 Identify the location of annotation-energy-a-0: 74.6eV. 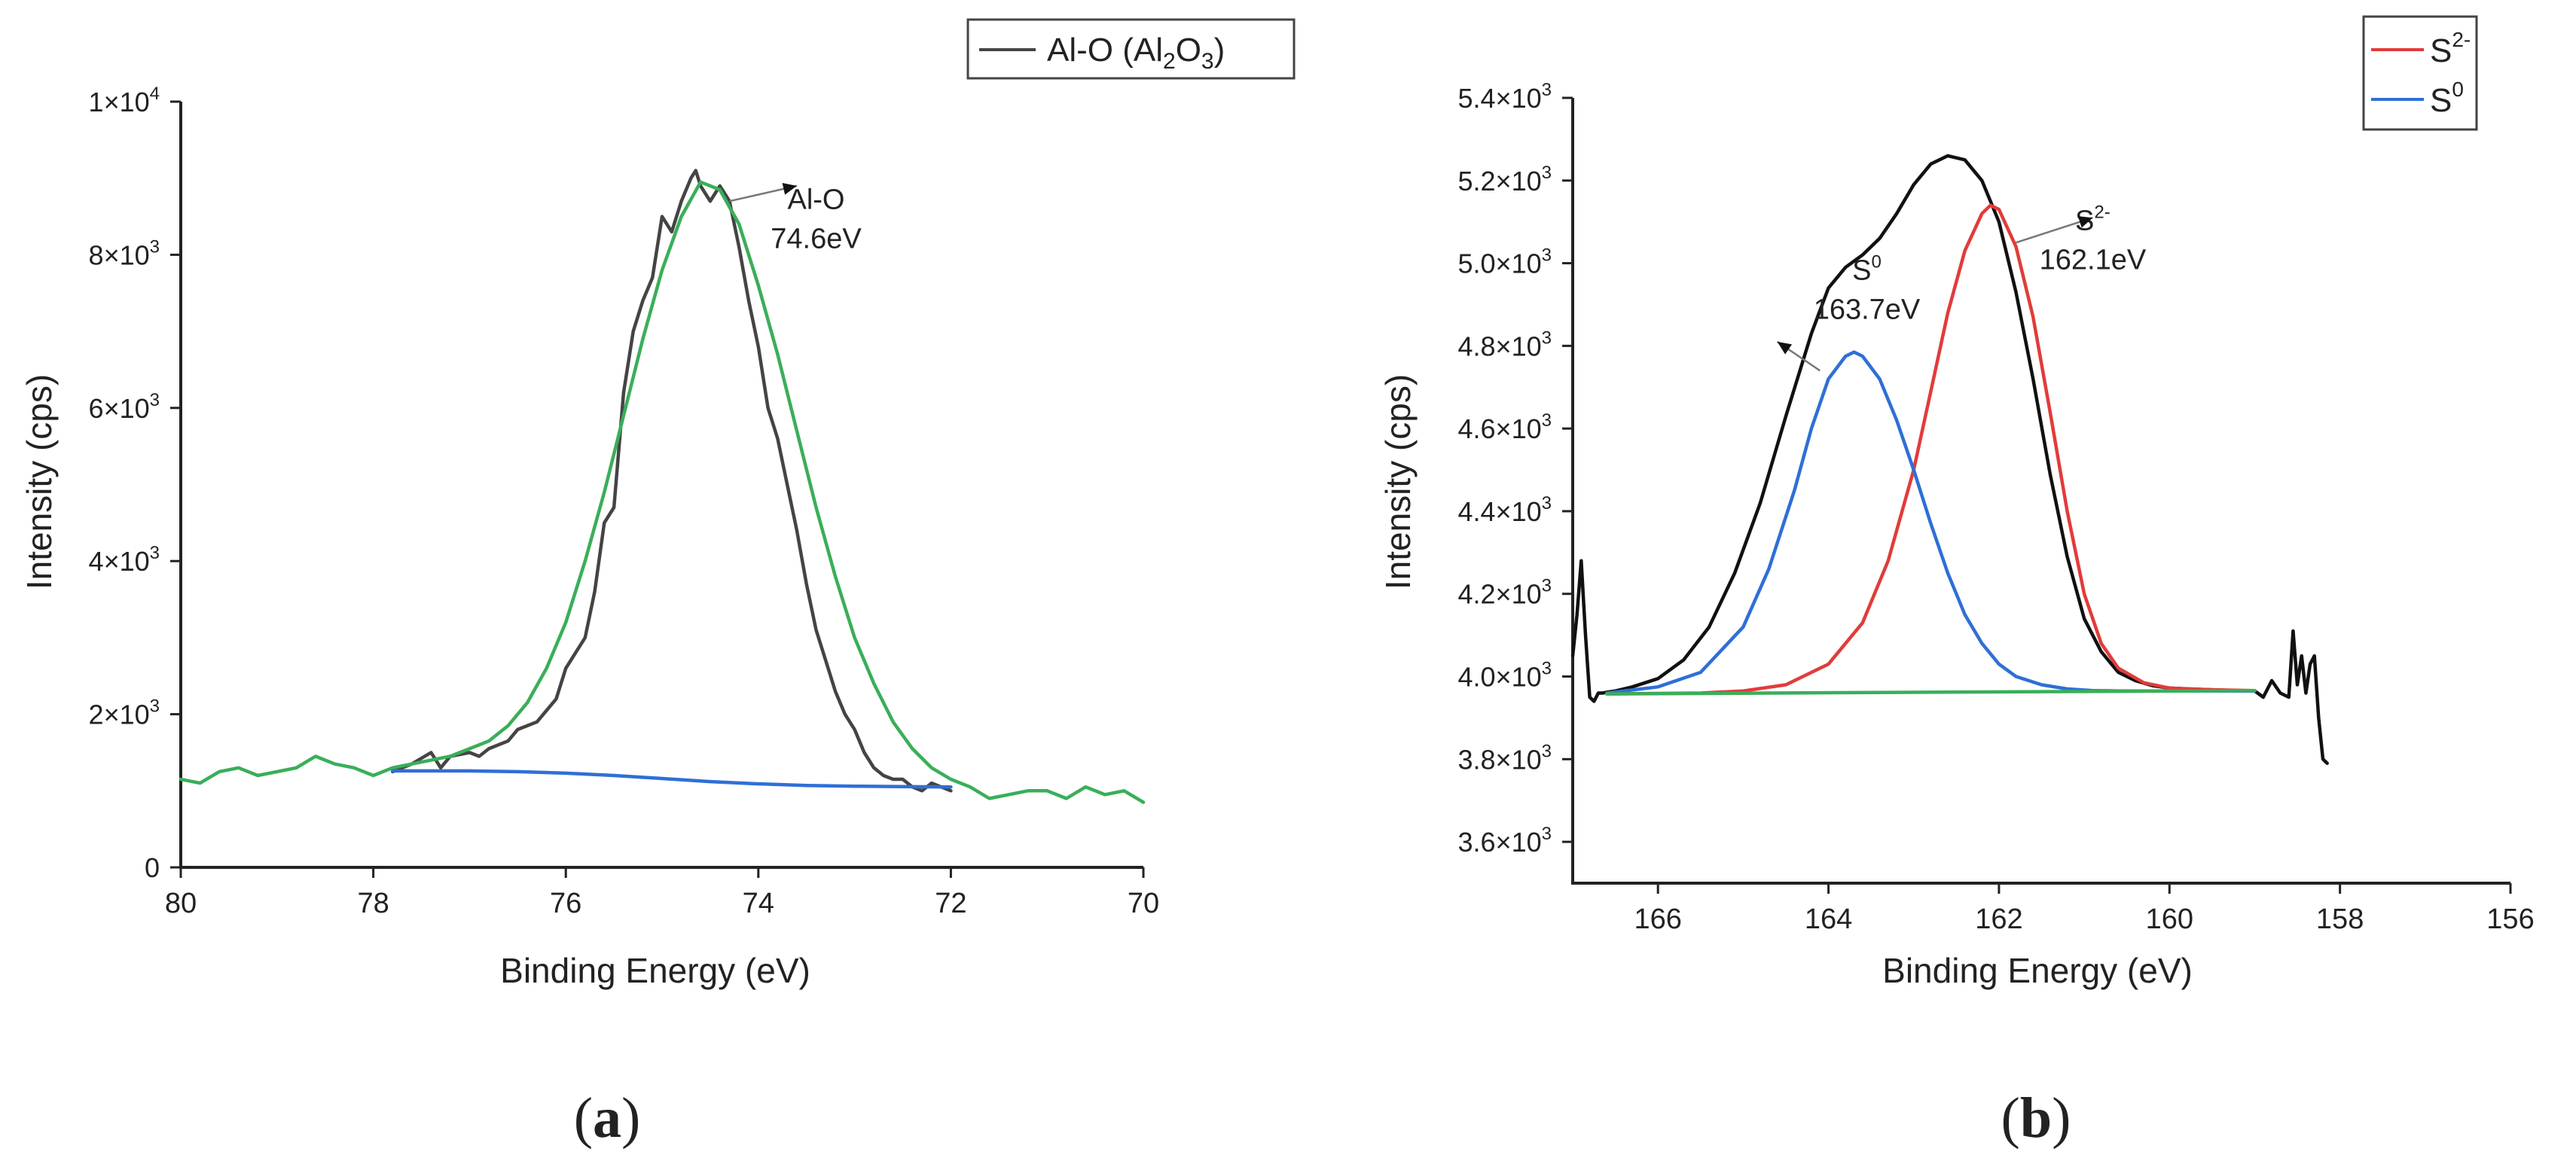
(816, 239).